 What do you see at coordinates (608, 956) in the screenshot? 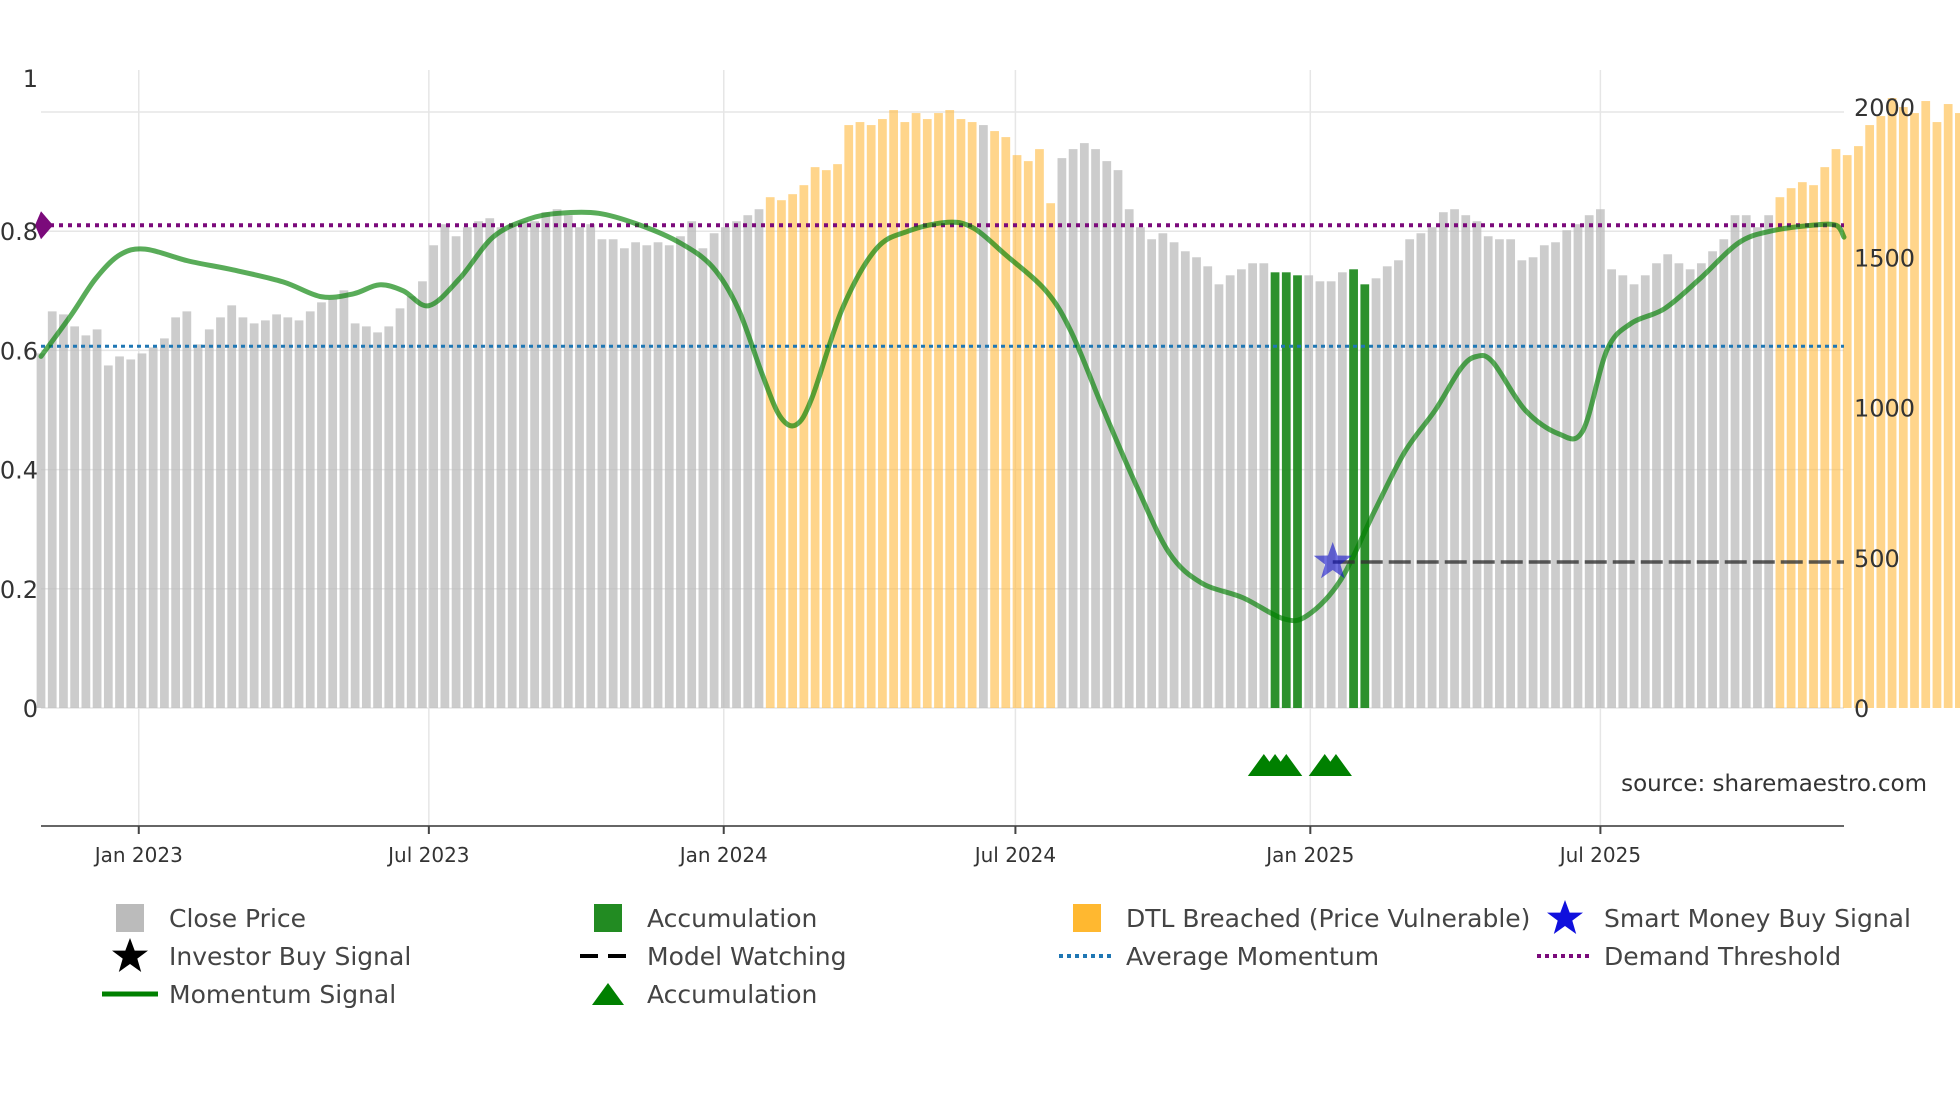
I see `dashed-line-icon` at bounding box center [608, 956].